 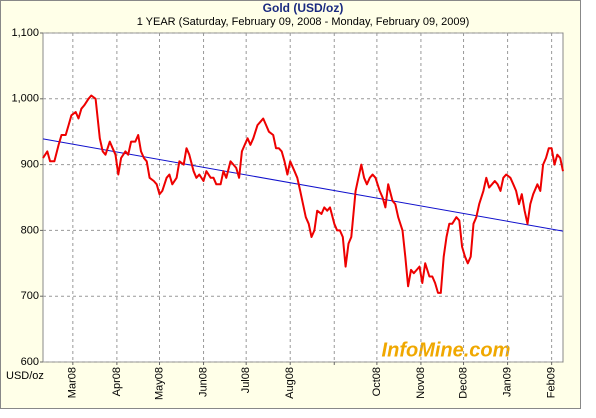 What do you see at coordinates (117, 381) in the screenshot?
I see `x-tick-label: Apr08` at bounding box center [117, 381].